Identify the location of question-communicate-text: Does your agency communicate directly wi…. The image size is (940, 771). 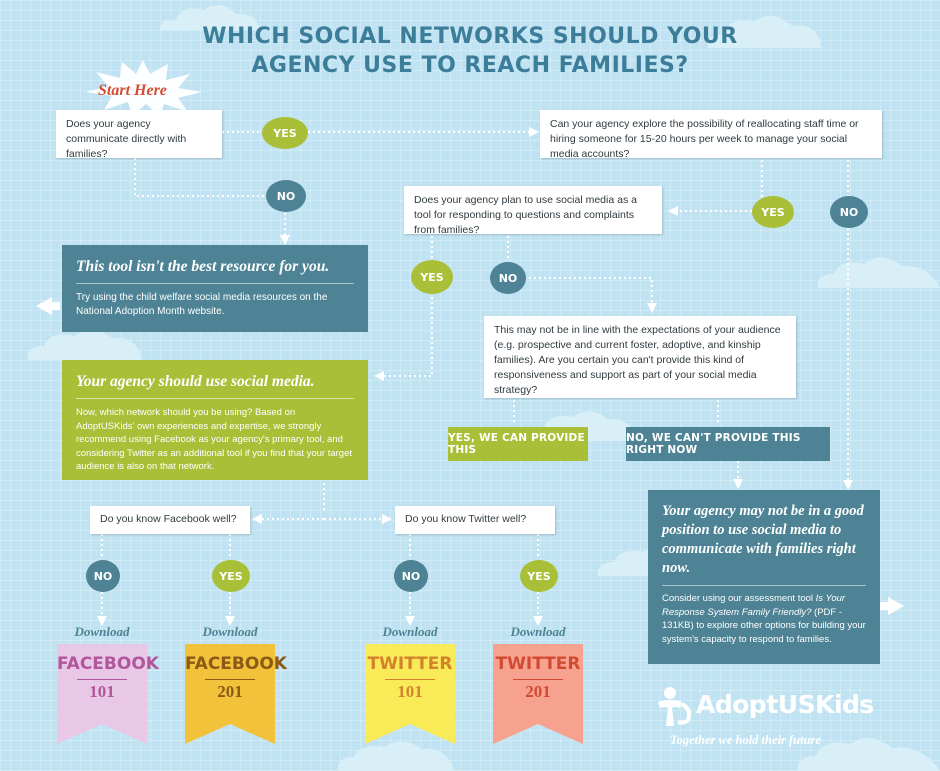
(126, 139).